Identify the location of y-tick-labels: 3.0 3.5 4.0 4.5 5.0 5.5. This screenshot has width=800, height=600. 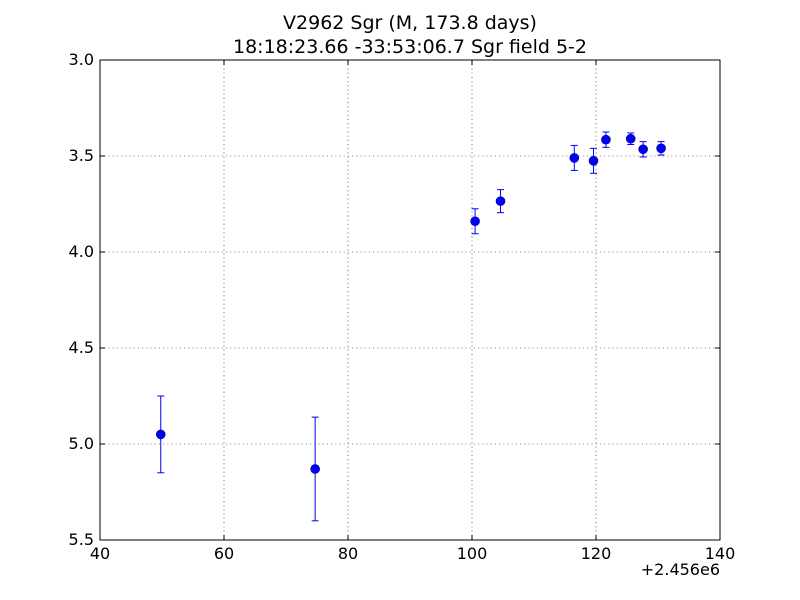
(81, 299).